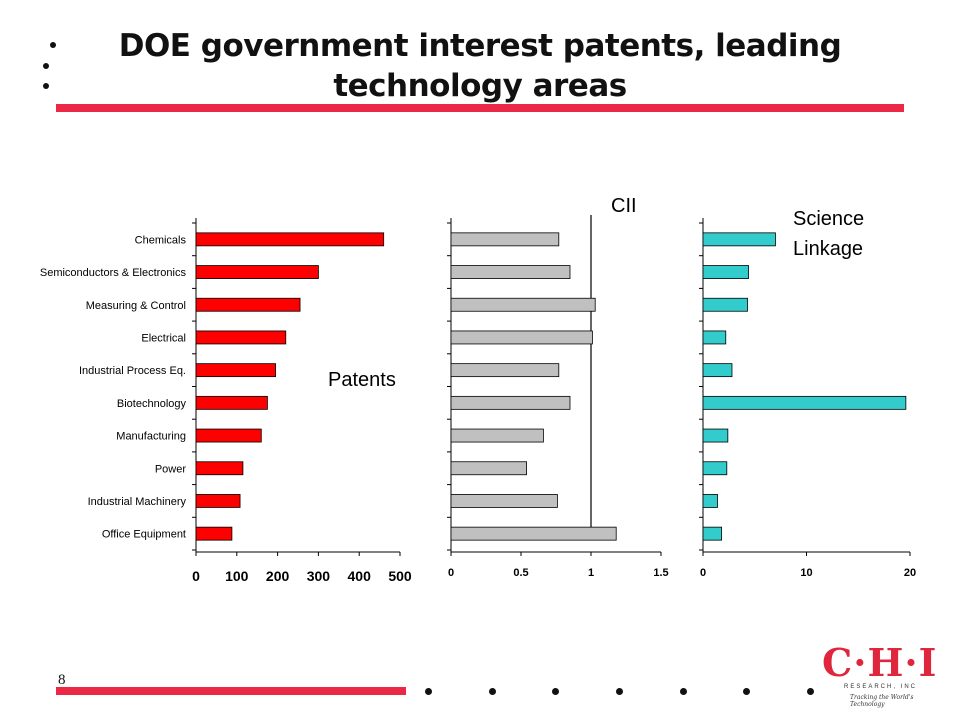  Describe the element at coordinates (132, 371) in the screenshot. I see `category-label: Industrial Process Eq.` at that location.